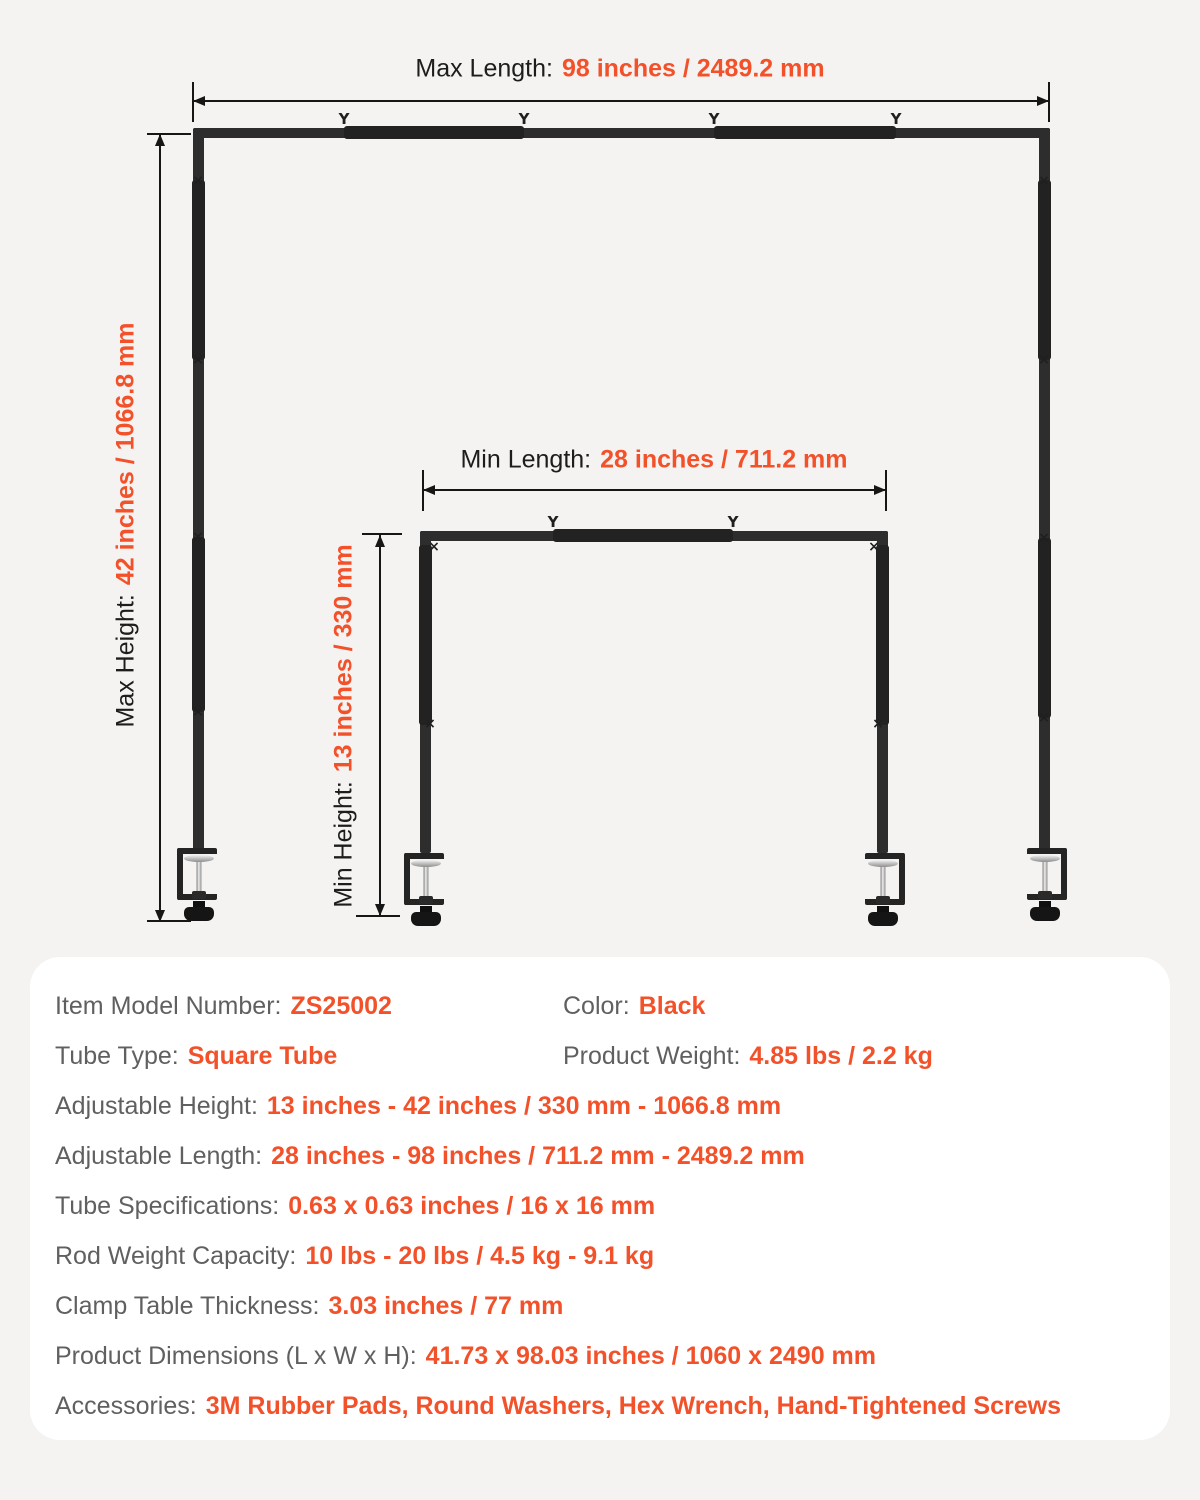 The width and height of the screenshot is (1200, 1500). What do you see at coordinates (621, 133) in the screenshot?
I see `max-frame-top-tube` at bounding box center [621, 133].